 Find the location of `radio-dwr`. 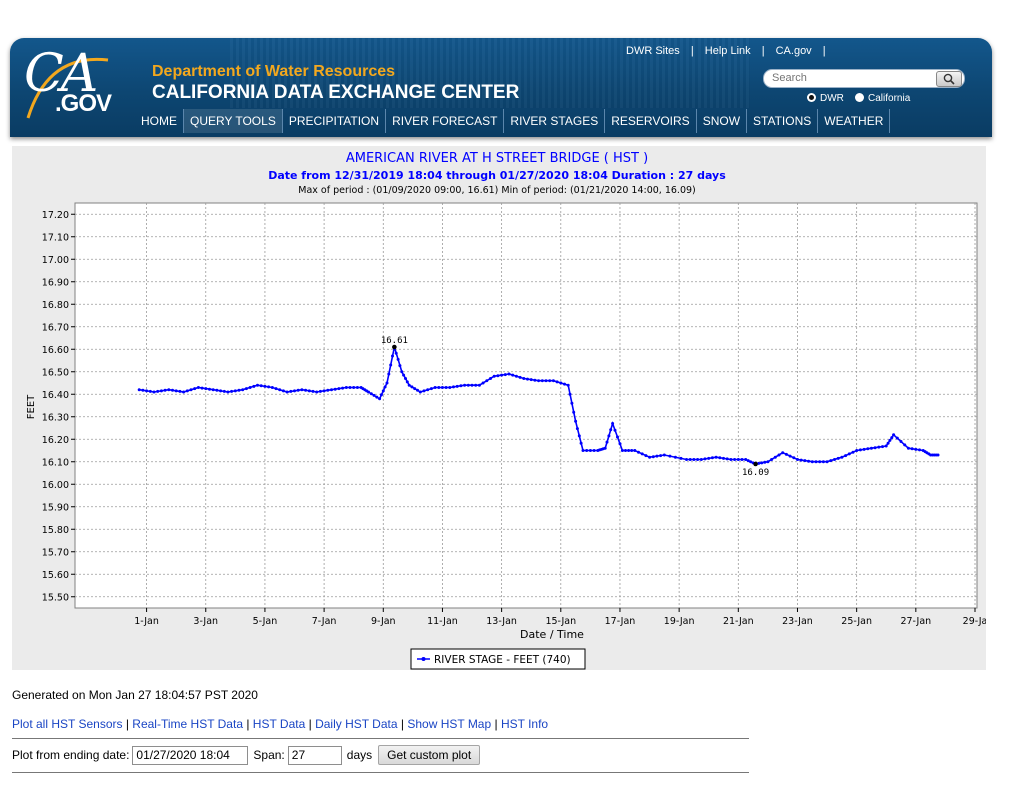

radio-dwr is located at coordinates (811, 97).